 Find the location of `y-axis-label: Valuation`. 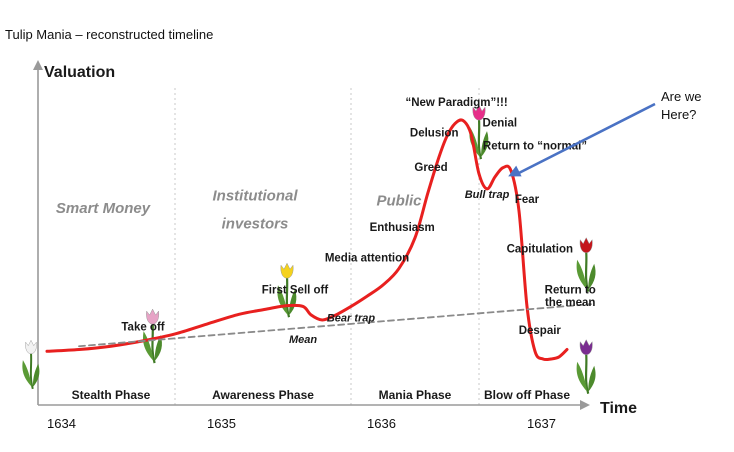

y-axis-label: Valuation is located at coordinates (79, 72).